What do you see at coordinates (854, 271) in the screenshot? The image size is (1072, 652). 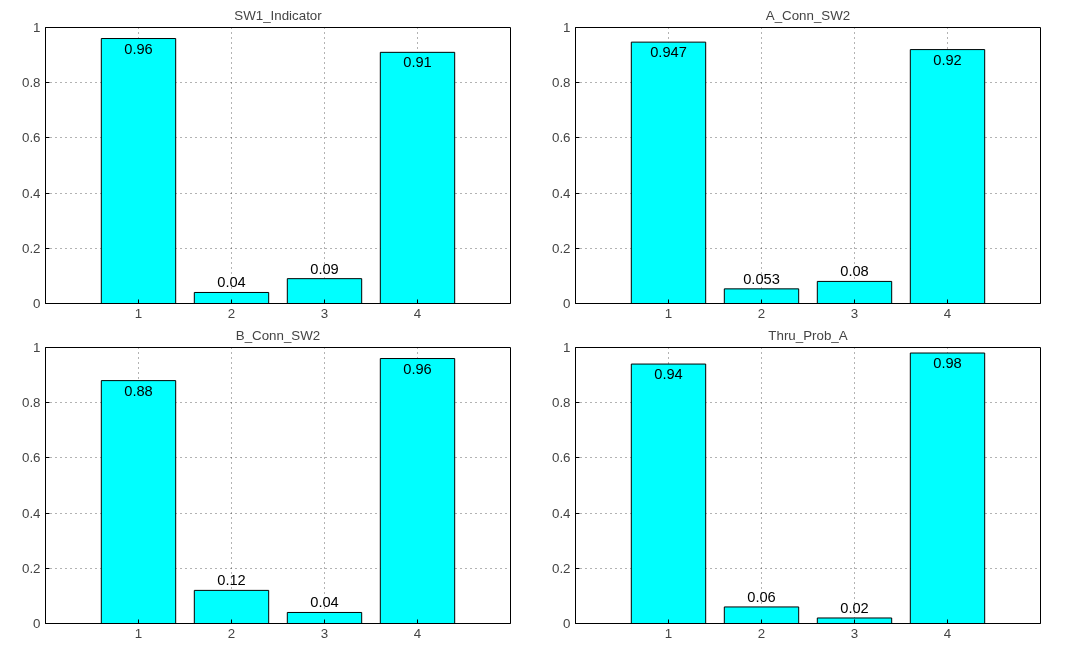 I see `data-label: 0.08` at bounding box center [854, 271].